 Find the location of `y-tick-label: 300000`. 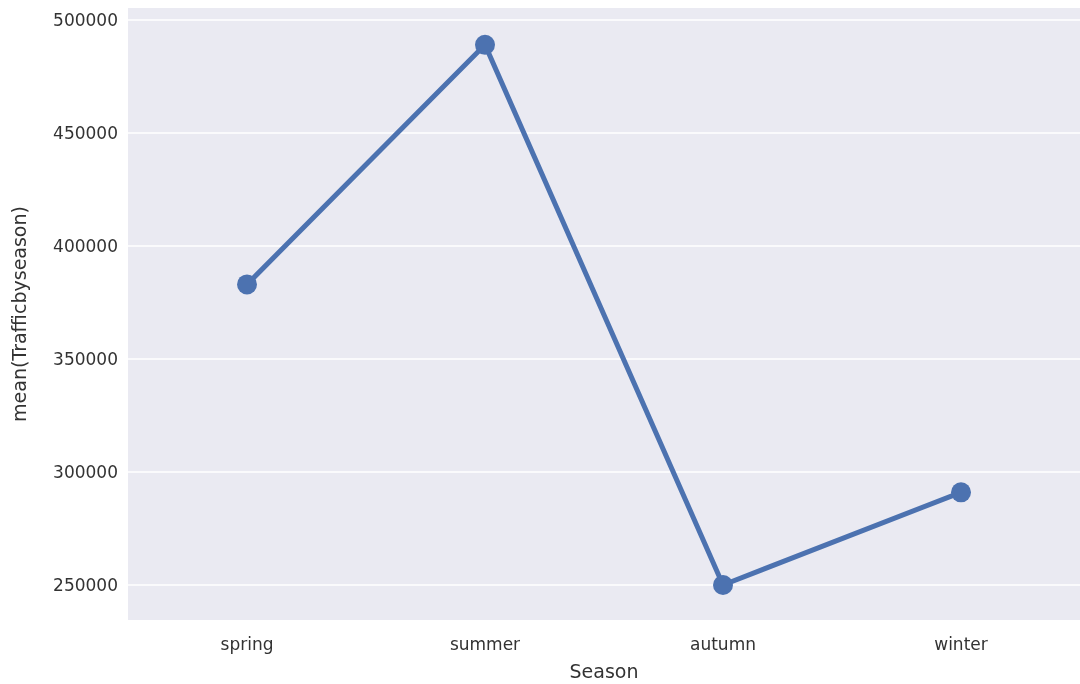

y-tick-label: 300000 is located at coordinates (85, 471).